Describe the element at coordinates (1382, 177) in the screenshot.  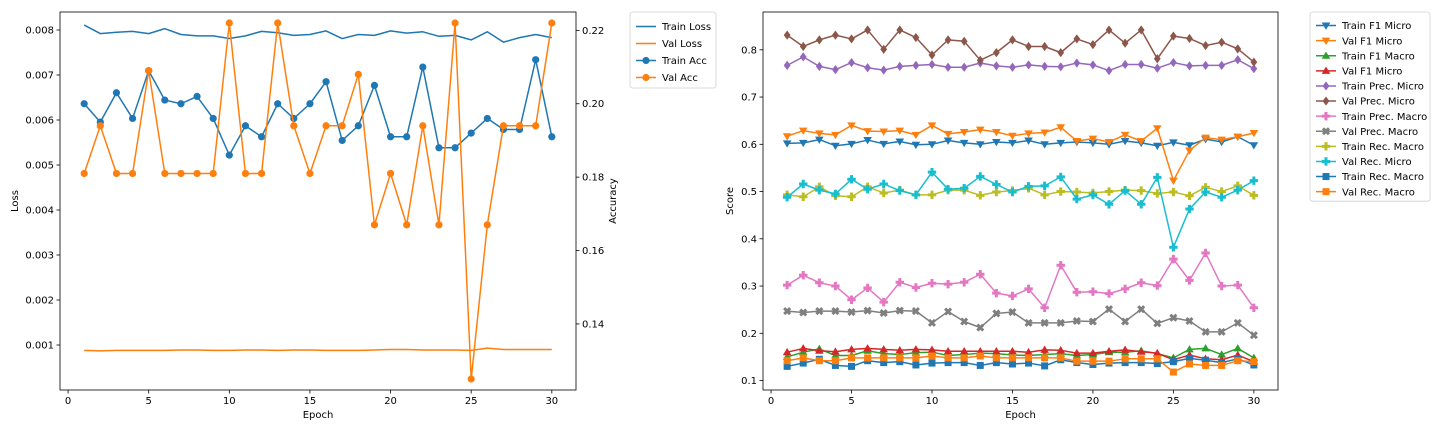
I see `score-chart-legend-label-10: Train Rec. Macro` at that location.